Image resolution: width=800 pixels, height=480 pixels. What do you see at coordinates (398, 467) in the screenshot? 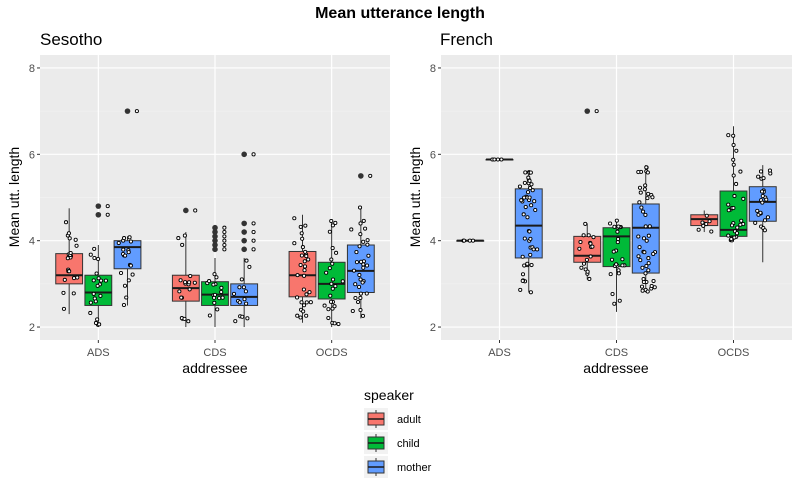
I see `legend-item-mother: mother` at bounding box center [398, 467].